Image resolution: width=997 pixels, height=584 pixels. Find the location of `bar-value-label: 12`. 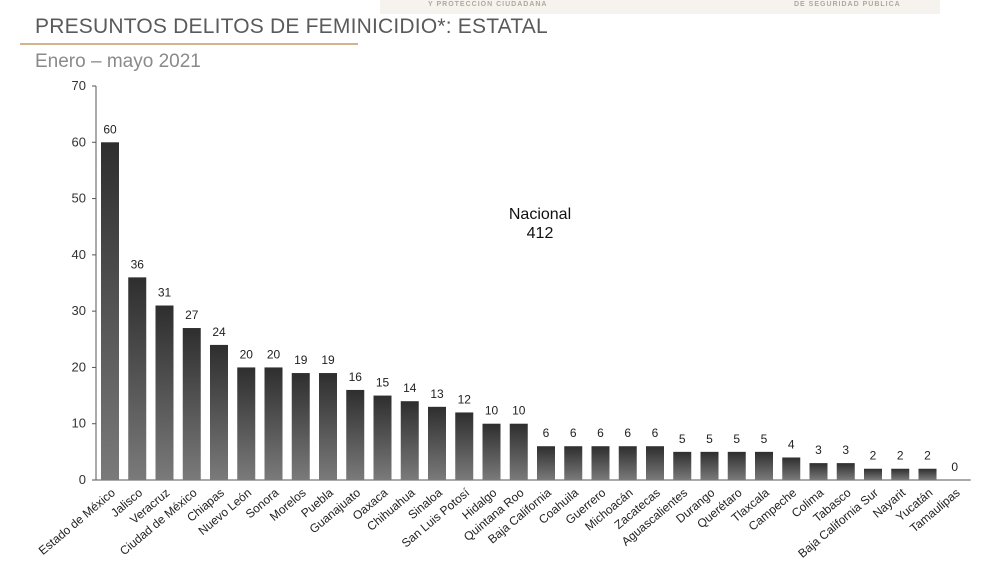

bar-value-label: 12 is located at coordinates (465, 399).